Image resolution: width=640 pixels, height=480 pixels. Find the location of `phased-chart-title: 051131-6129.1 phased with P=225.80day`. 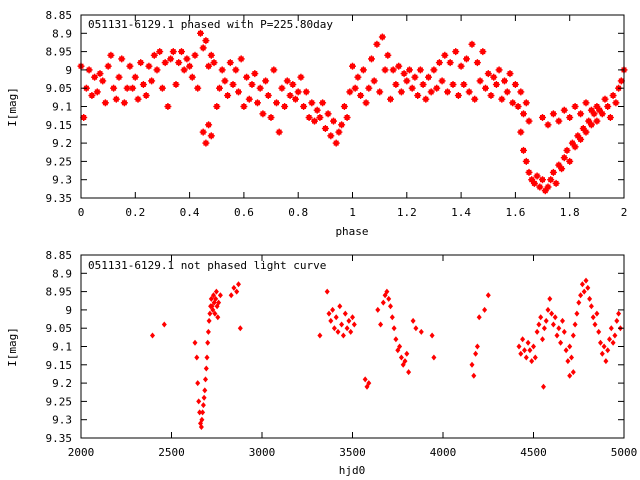

phased-chart-title: 051131-6129.1 phased with P=225.80day is located at coordinates (210, 24).